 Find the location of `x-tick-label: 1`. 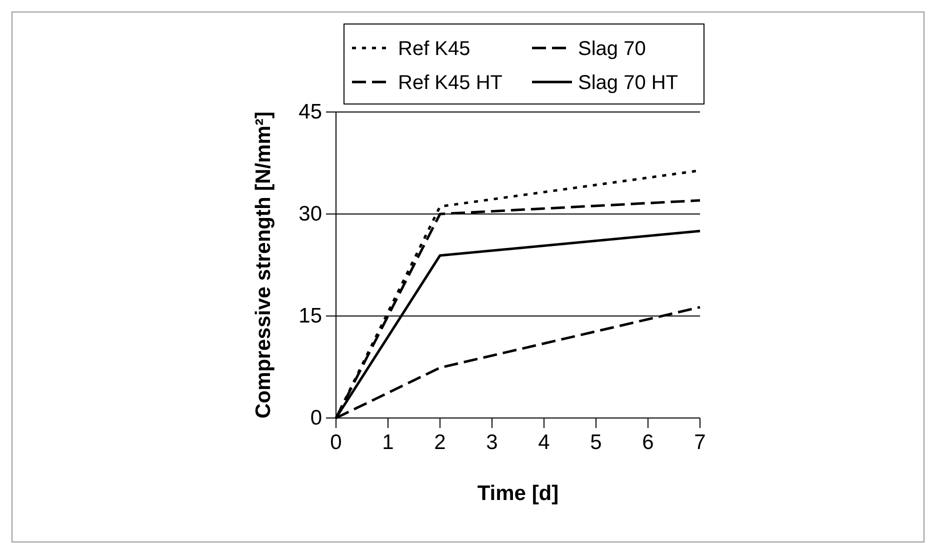

x-tick-label: 1 is located at coordinates (388, 442).